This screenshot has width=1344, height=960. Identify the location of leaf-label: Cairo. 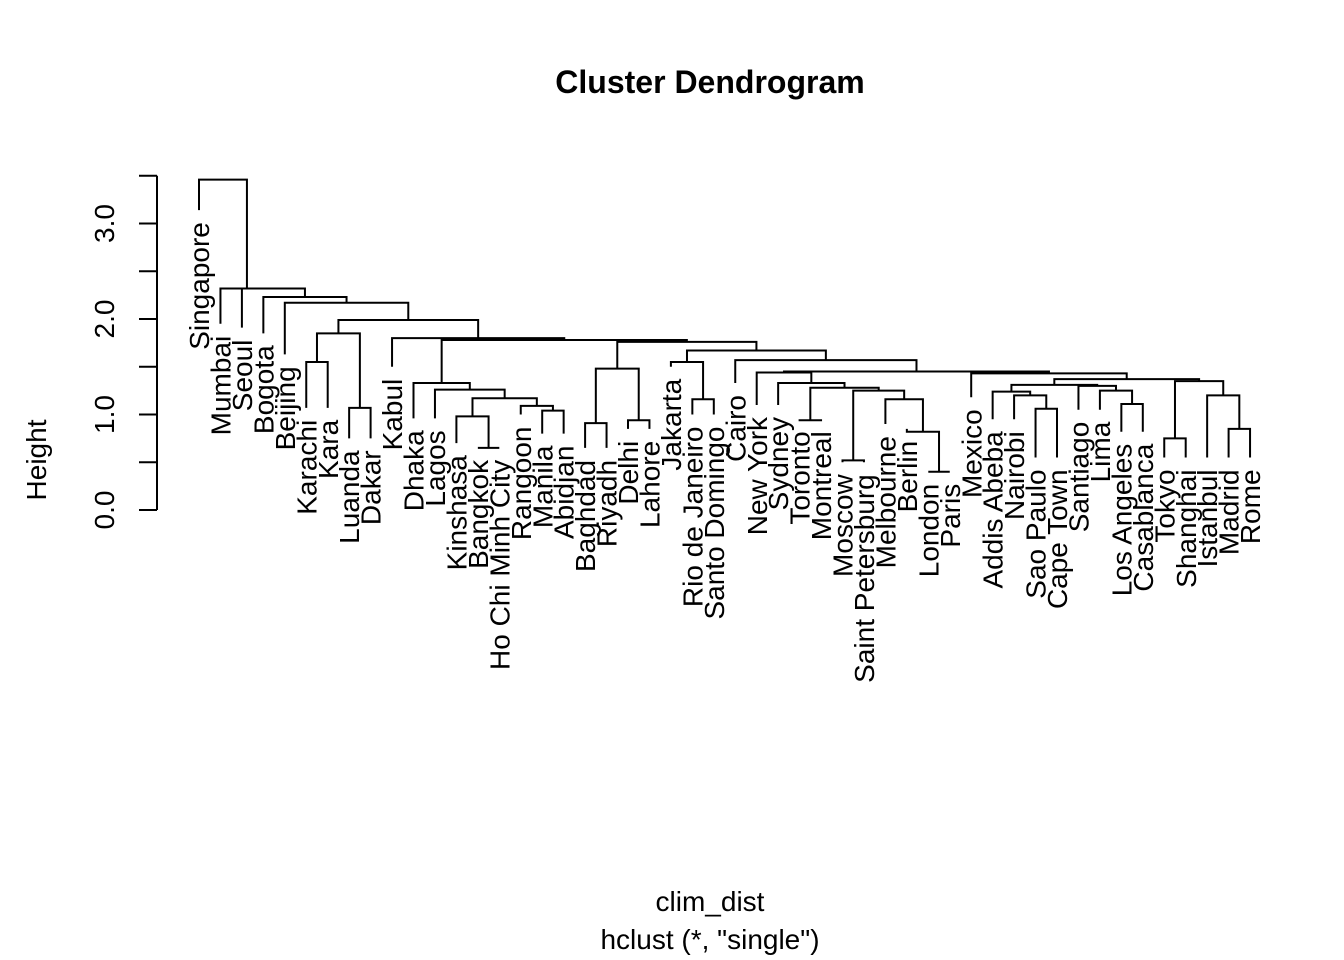
(735, 428).